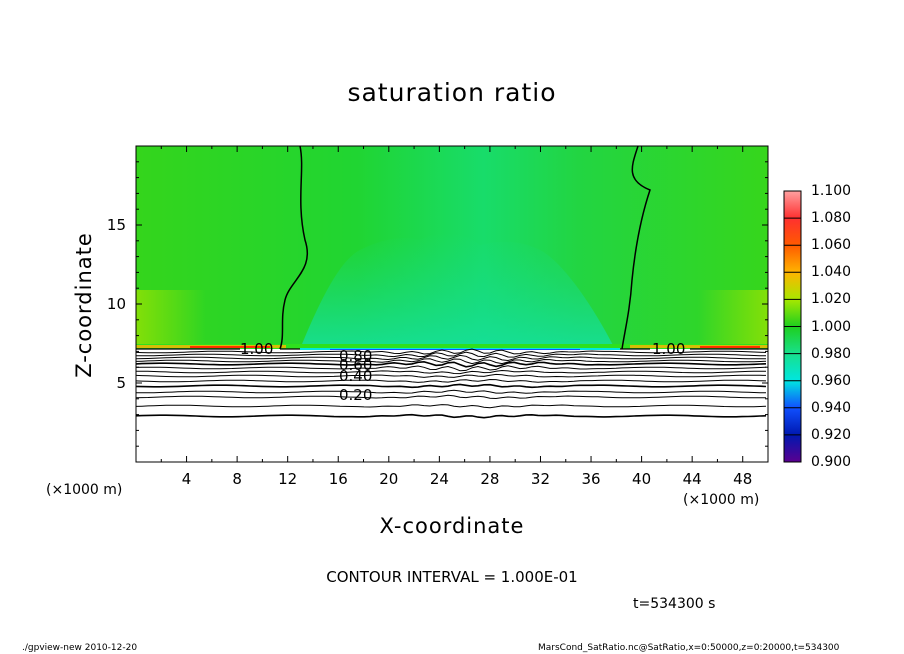 The width and height of the screenshot is (904, 654). Describe the element at coordinates (293, 248) in the screenshot. I see `contour-line-1.00-left` at that location.